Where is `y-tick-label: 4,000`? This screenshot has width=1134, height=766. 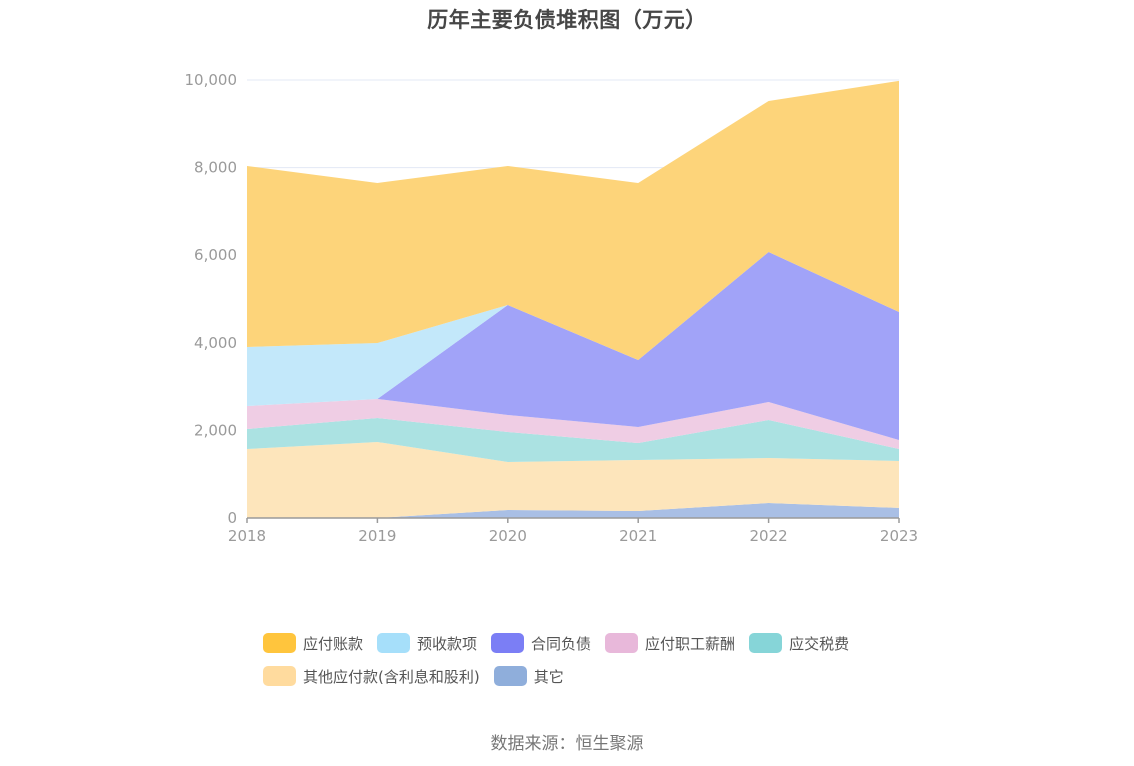
y-tick-label: 4,000 is located at coordinates (215, 343).